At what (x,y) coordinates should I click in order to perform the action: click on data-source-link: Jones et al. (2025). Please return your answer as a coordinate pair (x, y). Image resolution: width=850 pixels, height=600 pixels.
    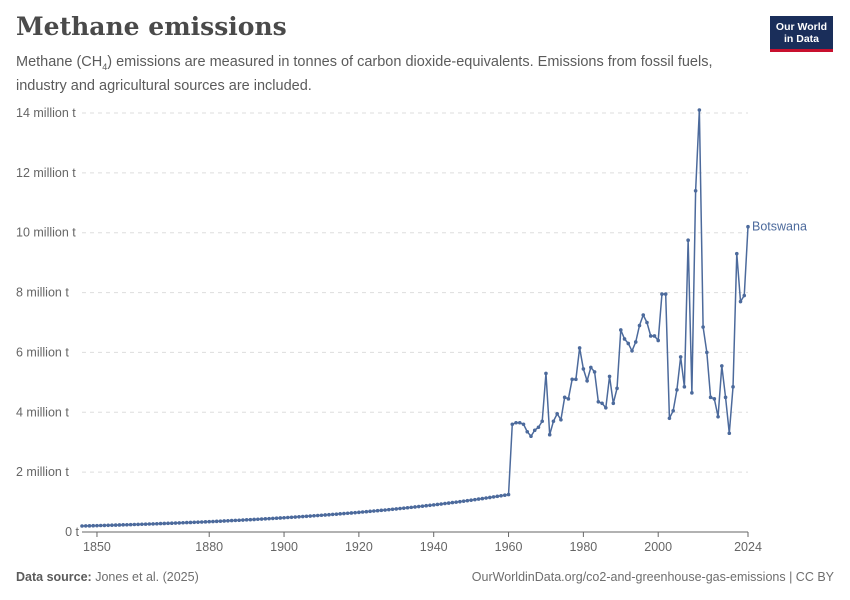
    Looking at the image, I should click on (147, 577).